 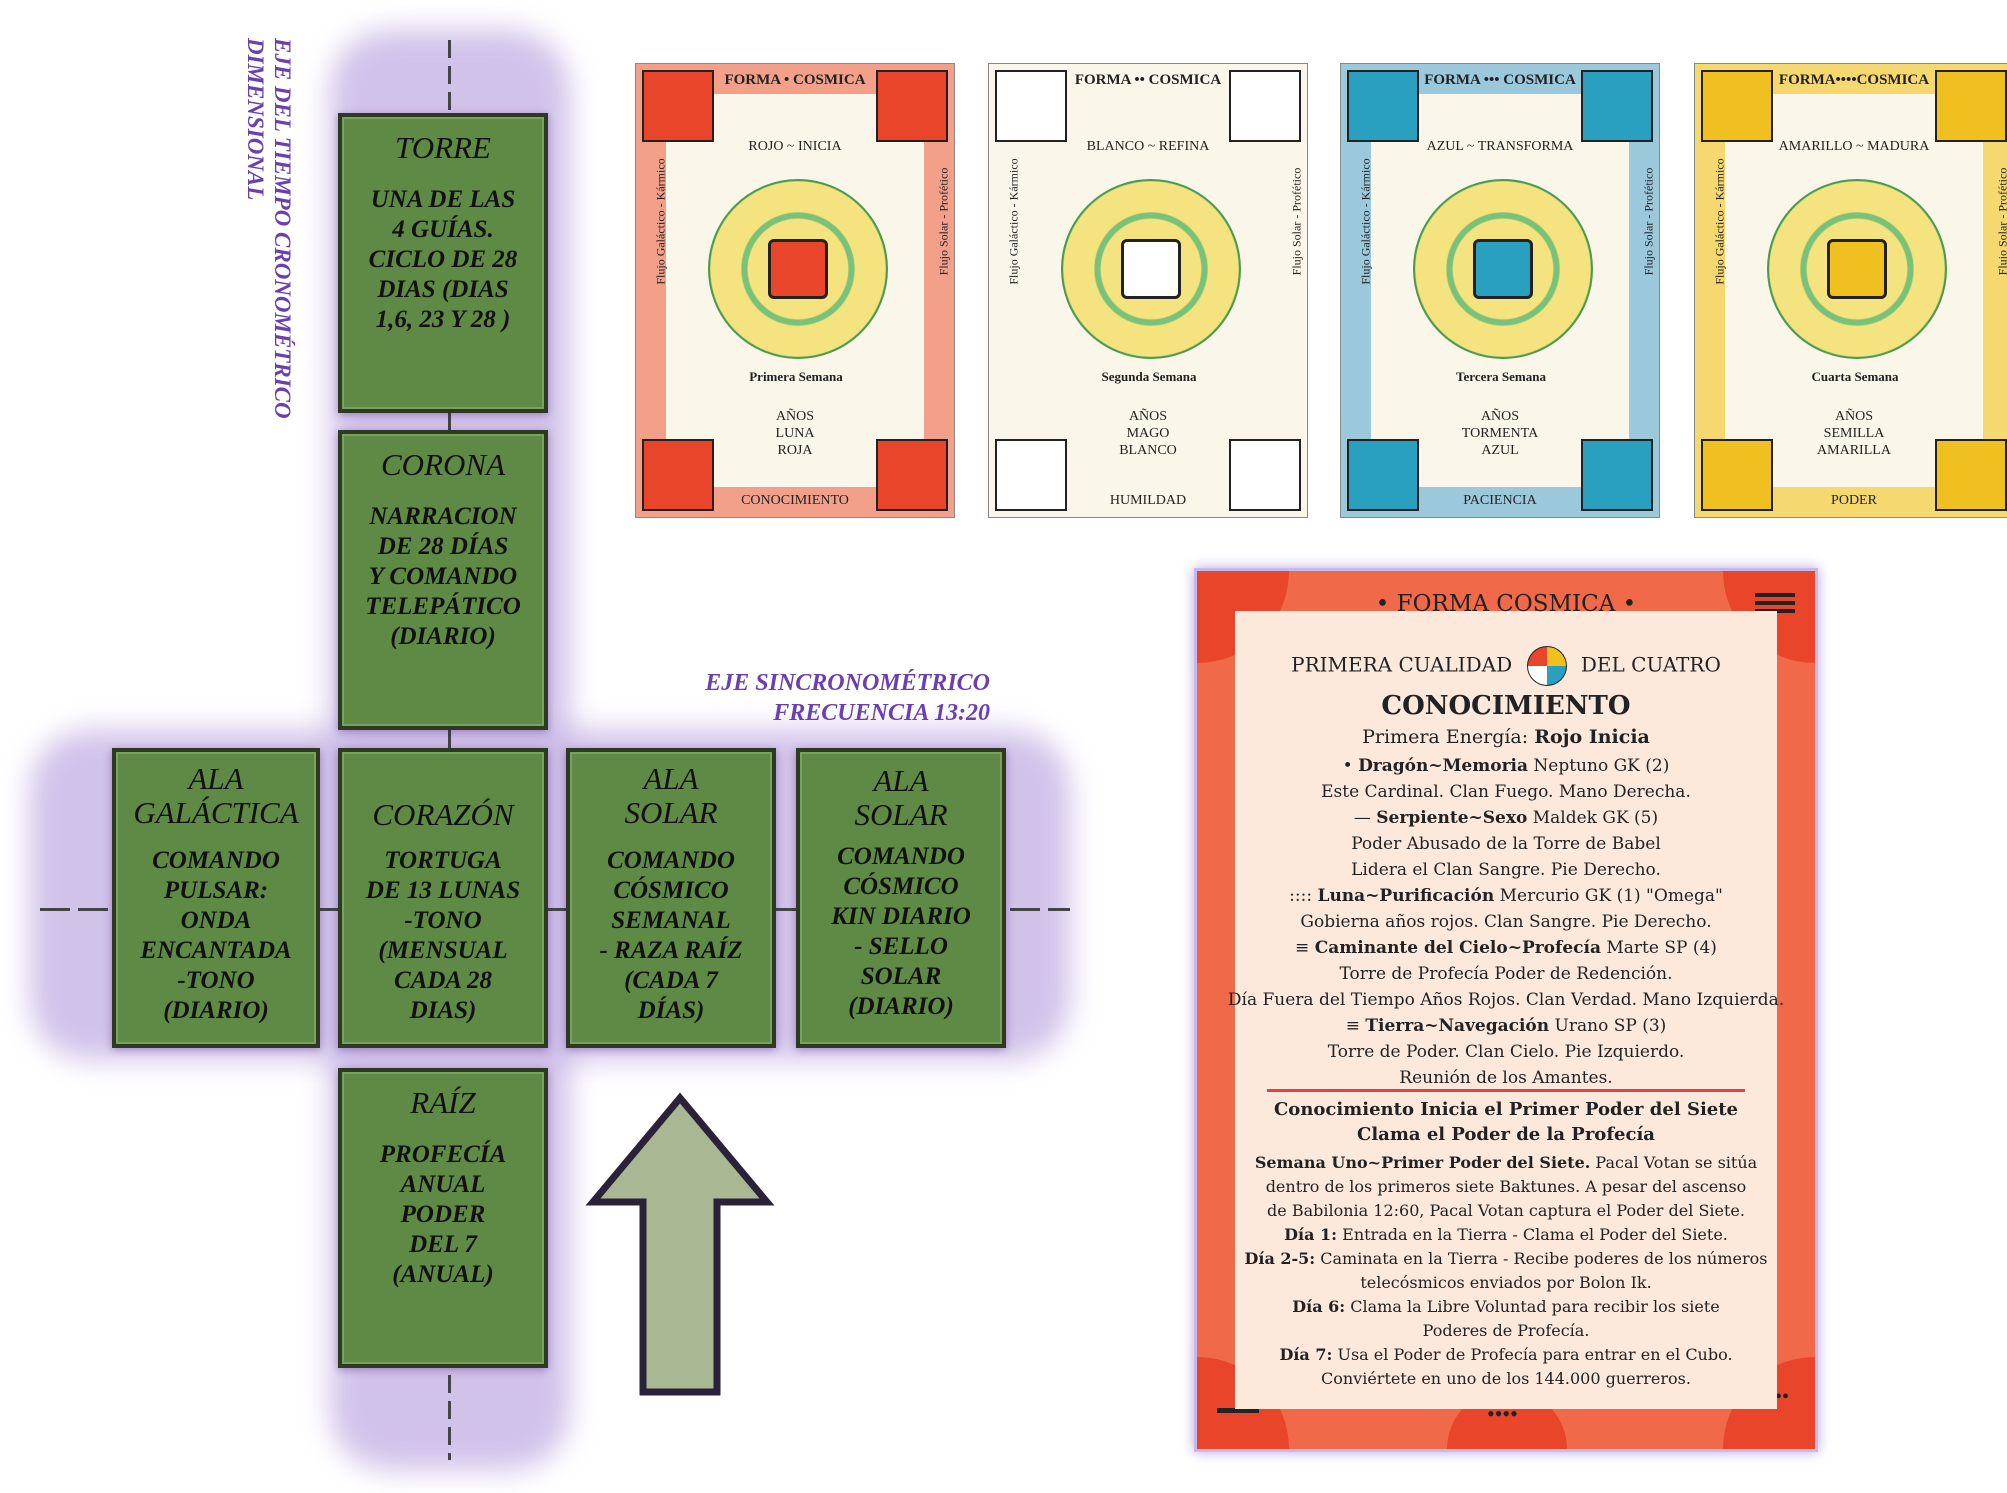 What do you see at coordinates (847, 698) in the screenshot?
I see `horizontal-axis-title: EJE SINCRONOMÉTRICO FRECUENCIA 13:20` at bounding box center [847, 698].